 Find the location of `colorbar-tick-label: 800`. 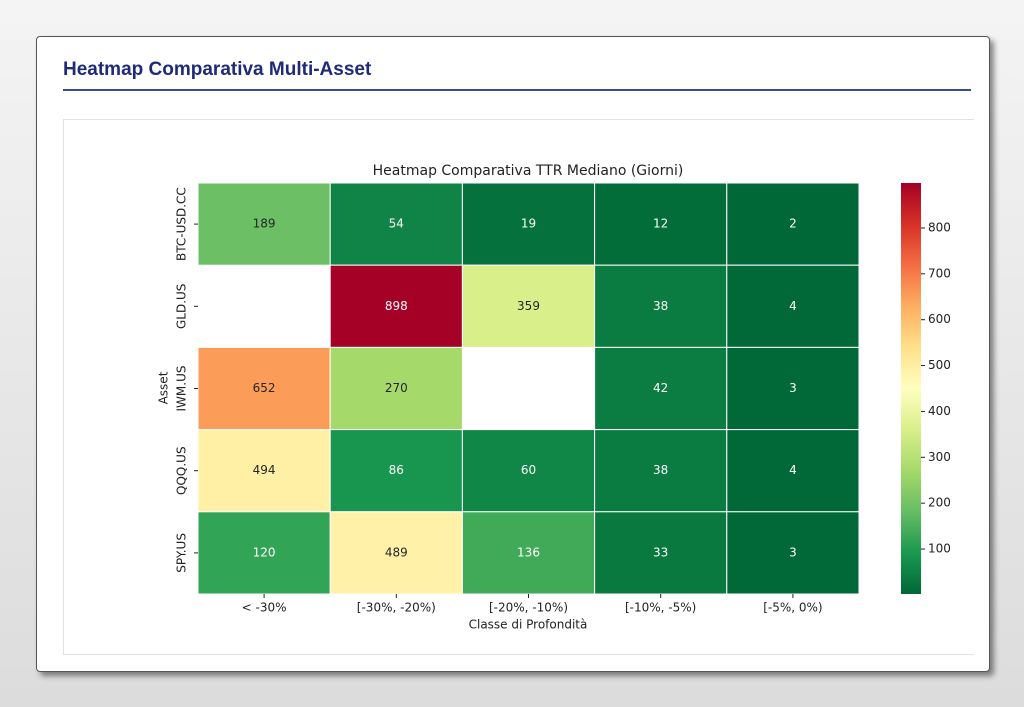

colorbar-tick-label: 800 is located at coordinates (939, 227).